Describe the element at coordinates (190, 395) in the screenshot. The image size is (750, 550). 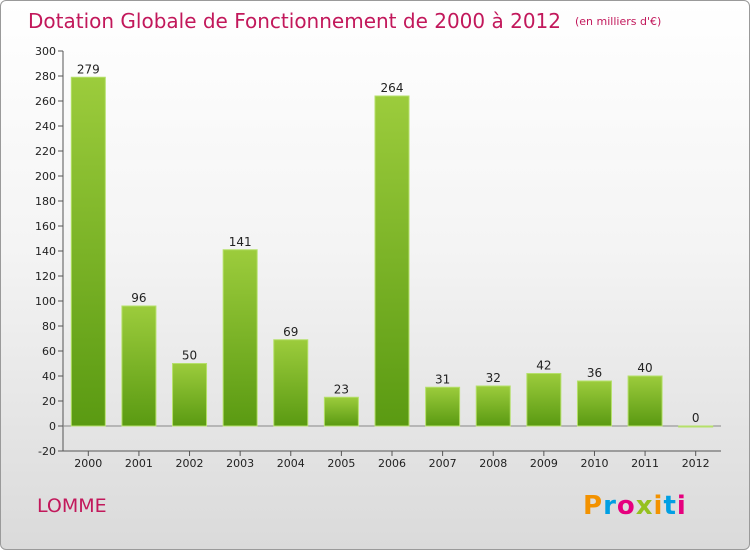
I see `bar-2002` at that location.